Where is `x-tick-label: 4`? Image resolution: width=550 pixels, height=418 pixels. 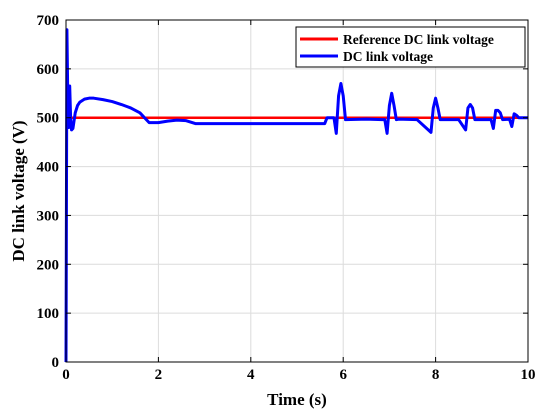 x-tick-label: 4 is located at coordinates (251, 375).